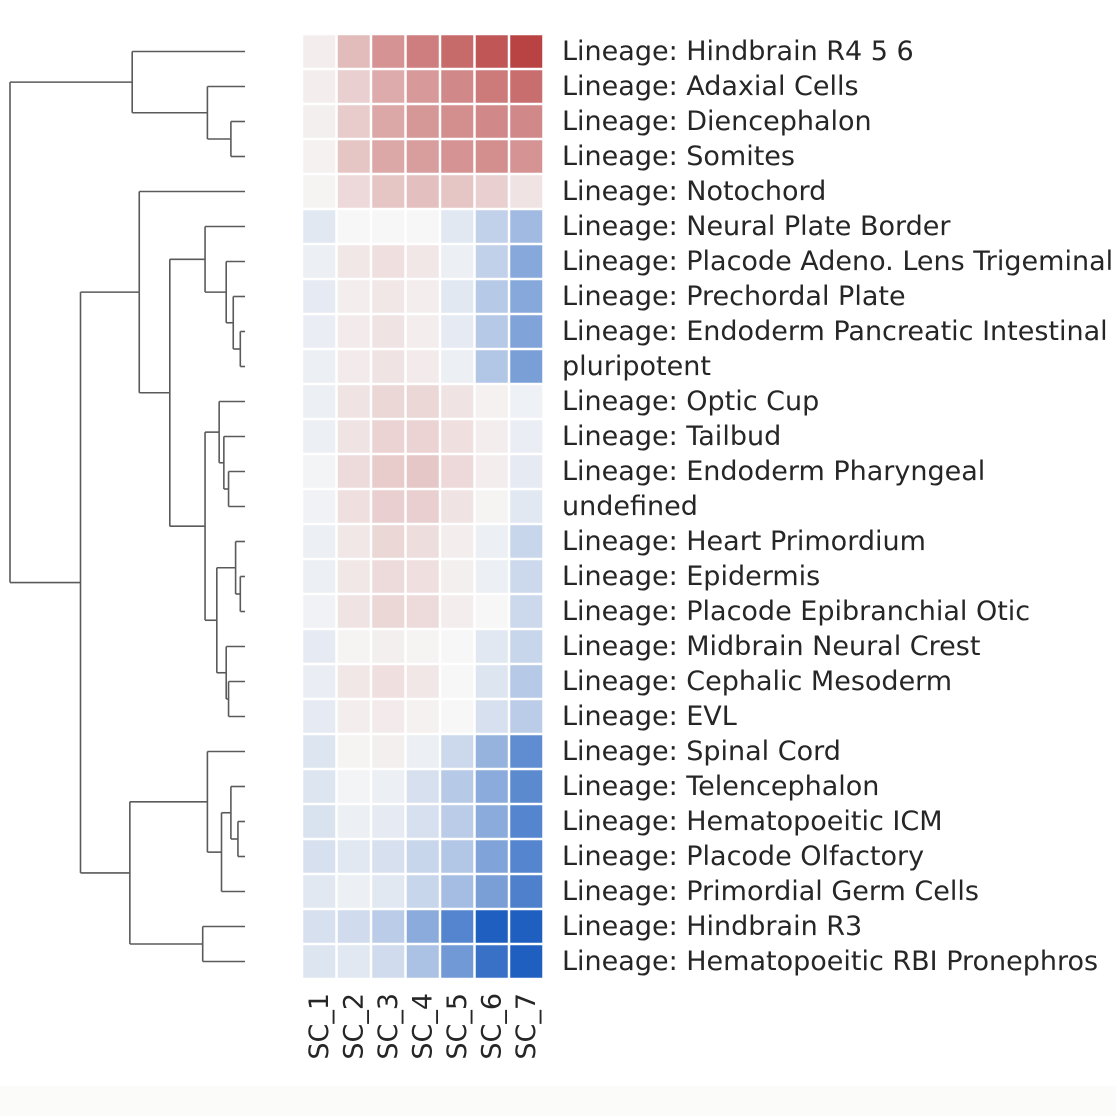  Describe the element at coordinates (752, 821) in the screenshot. I see `row-label: Lineage: Hematopoeitic ICM` at that location.